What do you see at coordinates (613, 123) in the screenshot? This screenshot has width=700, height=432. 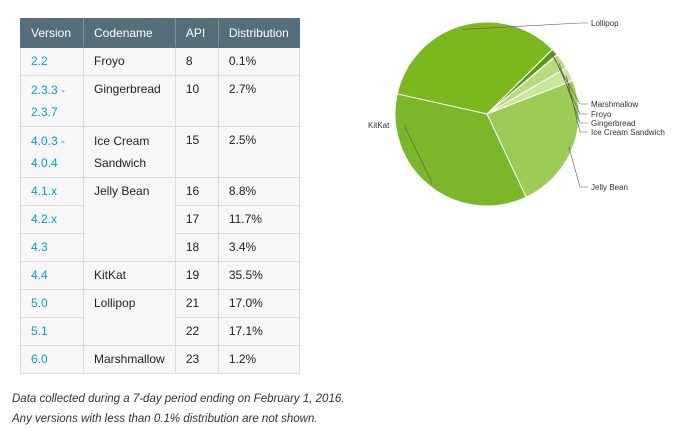 I see `pie-label-gingerbread: Gingerbread` at bounding box center [613, 123].